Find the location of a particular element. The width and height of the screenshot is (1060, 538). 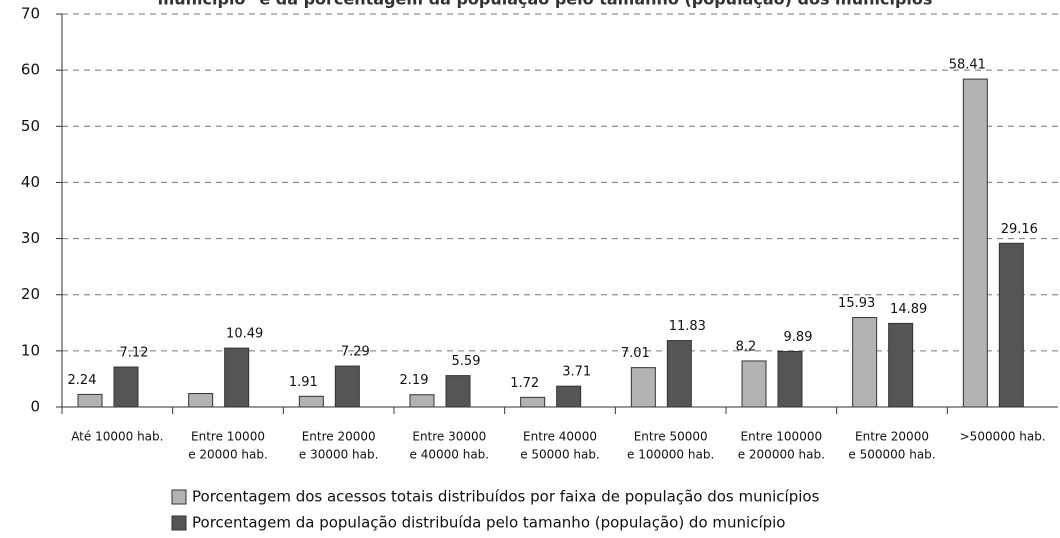

x-tick-label: Entre 40000 is located at coordinates (560, 437).